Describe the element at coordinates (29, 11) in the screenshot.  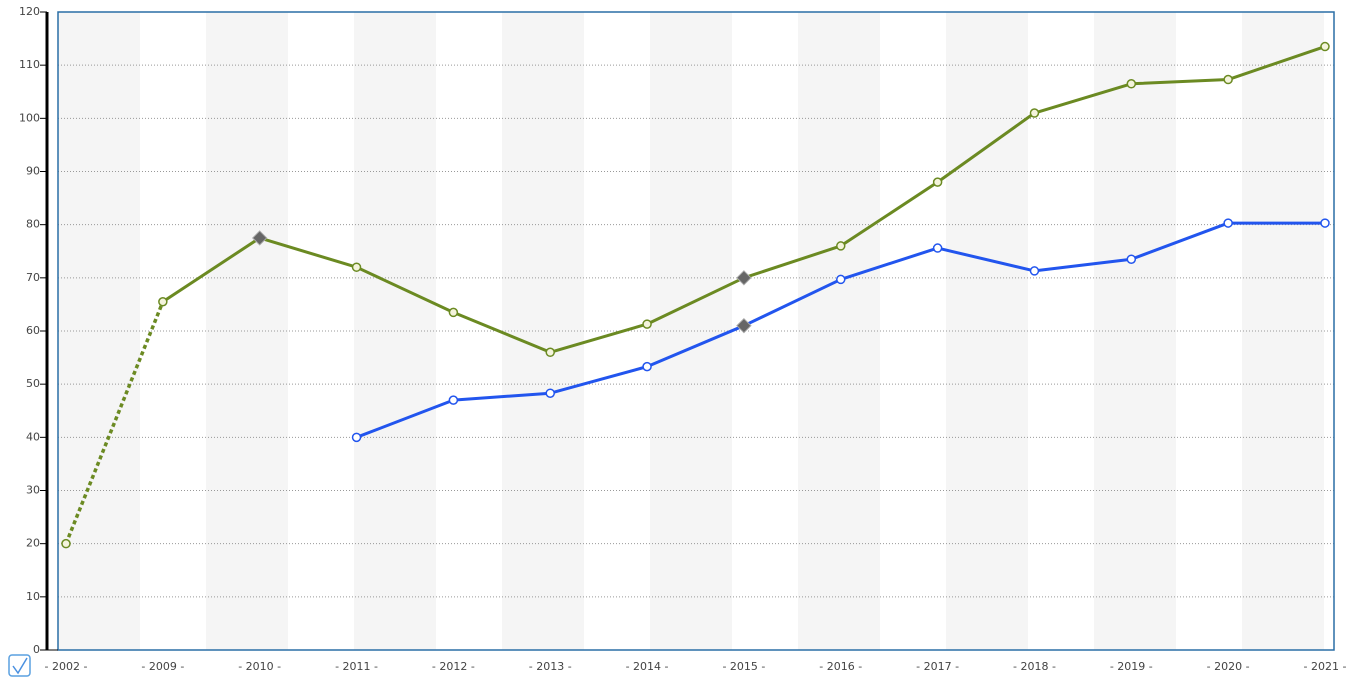
I see `y-tick-label: 120` at that location.